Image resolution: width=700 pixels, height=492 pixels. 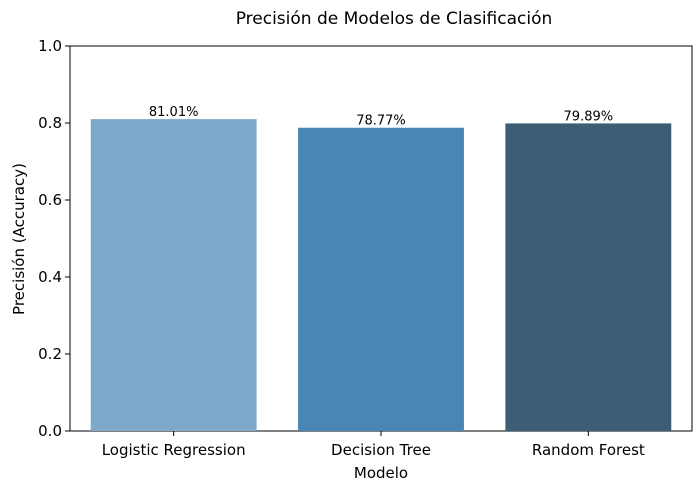 I want to click on x-tick-label: Random Forest, so click(x=588, y=450).